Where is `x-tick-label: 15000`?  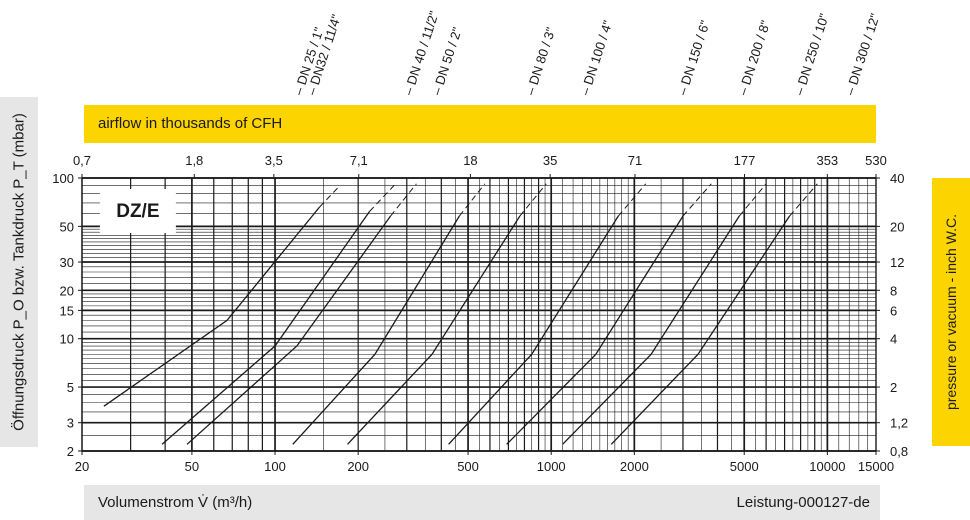
x-tick-label: 15000 is located at coordinates (876, 466).